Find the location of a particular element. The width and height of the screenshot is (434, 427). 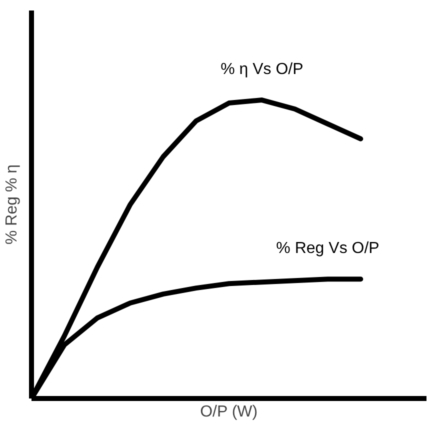

series-label: % η Vs O/P is located at coordinates (262, 69).